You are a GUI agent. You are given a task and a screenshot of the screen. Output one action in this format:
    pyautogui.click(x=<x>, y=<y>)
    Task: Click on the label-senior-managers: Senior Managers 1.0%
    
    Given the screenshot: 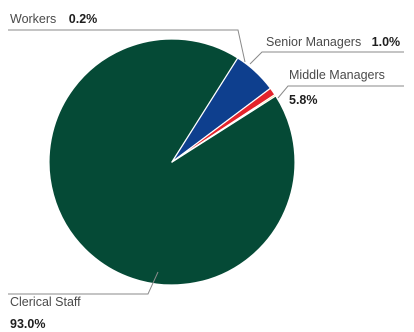 What is the action you would take?
    pyautogui.click(x=333, y=41)
    